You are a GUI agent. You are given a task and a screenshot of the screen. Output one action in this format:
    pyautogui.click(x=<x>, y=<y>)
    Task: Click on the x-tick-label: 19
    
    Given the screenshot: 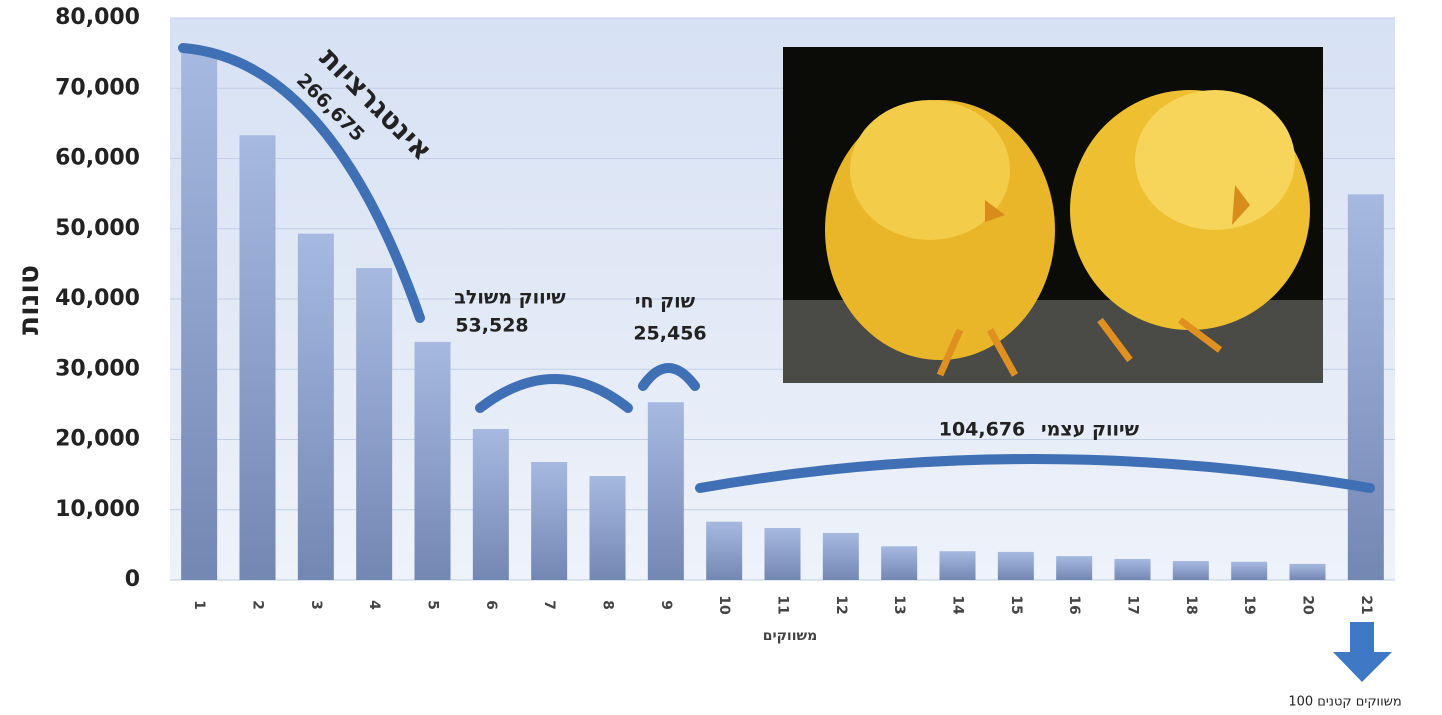 What is the action you would take?
    pyautogui.click(x=1249, y=604)
    